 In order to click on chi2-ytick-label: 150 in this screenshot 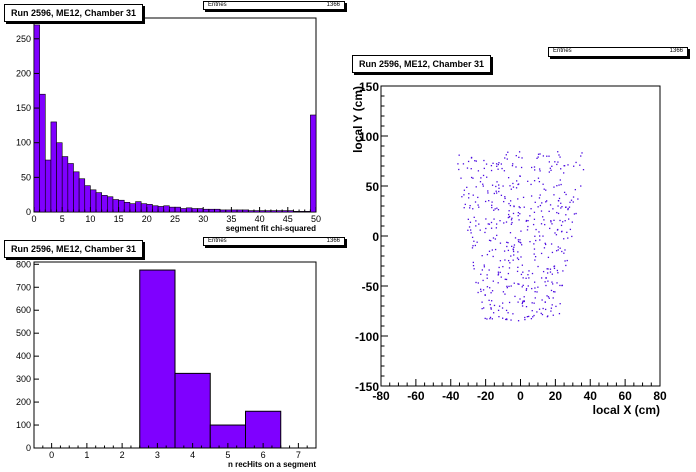, I will do `click(23, 108)`.